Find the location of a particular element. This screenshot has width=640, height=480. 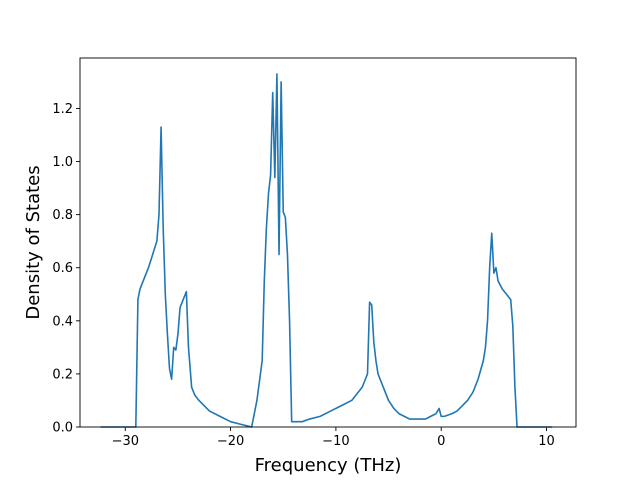

x-tick-label: −20 is located at coordinates (230, 441).